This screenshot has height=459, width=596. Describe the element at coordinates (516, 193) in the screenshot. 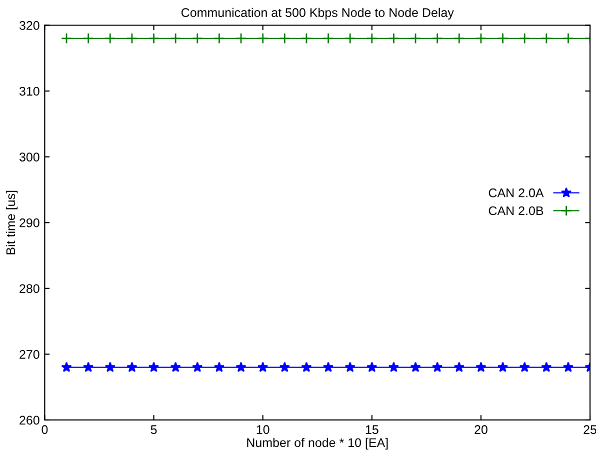

I see `legend-label: CAN 2.0A` at that location.